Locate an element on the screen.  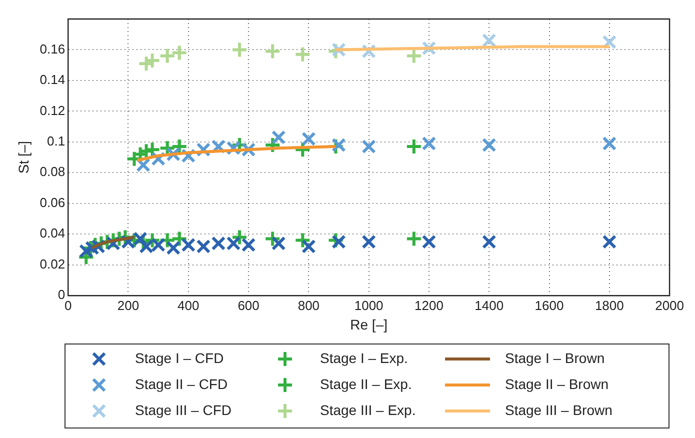
legend-label: Stage II – Exp. is located at coordinates (366, 384).